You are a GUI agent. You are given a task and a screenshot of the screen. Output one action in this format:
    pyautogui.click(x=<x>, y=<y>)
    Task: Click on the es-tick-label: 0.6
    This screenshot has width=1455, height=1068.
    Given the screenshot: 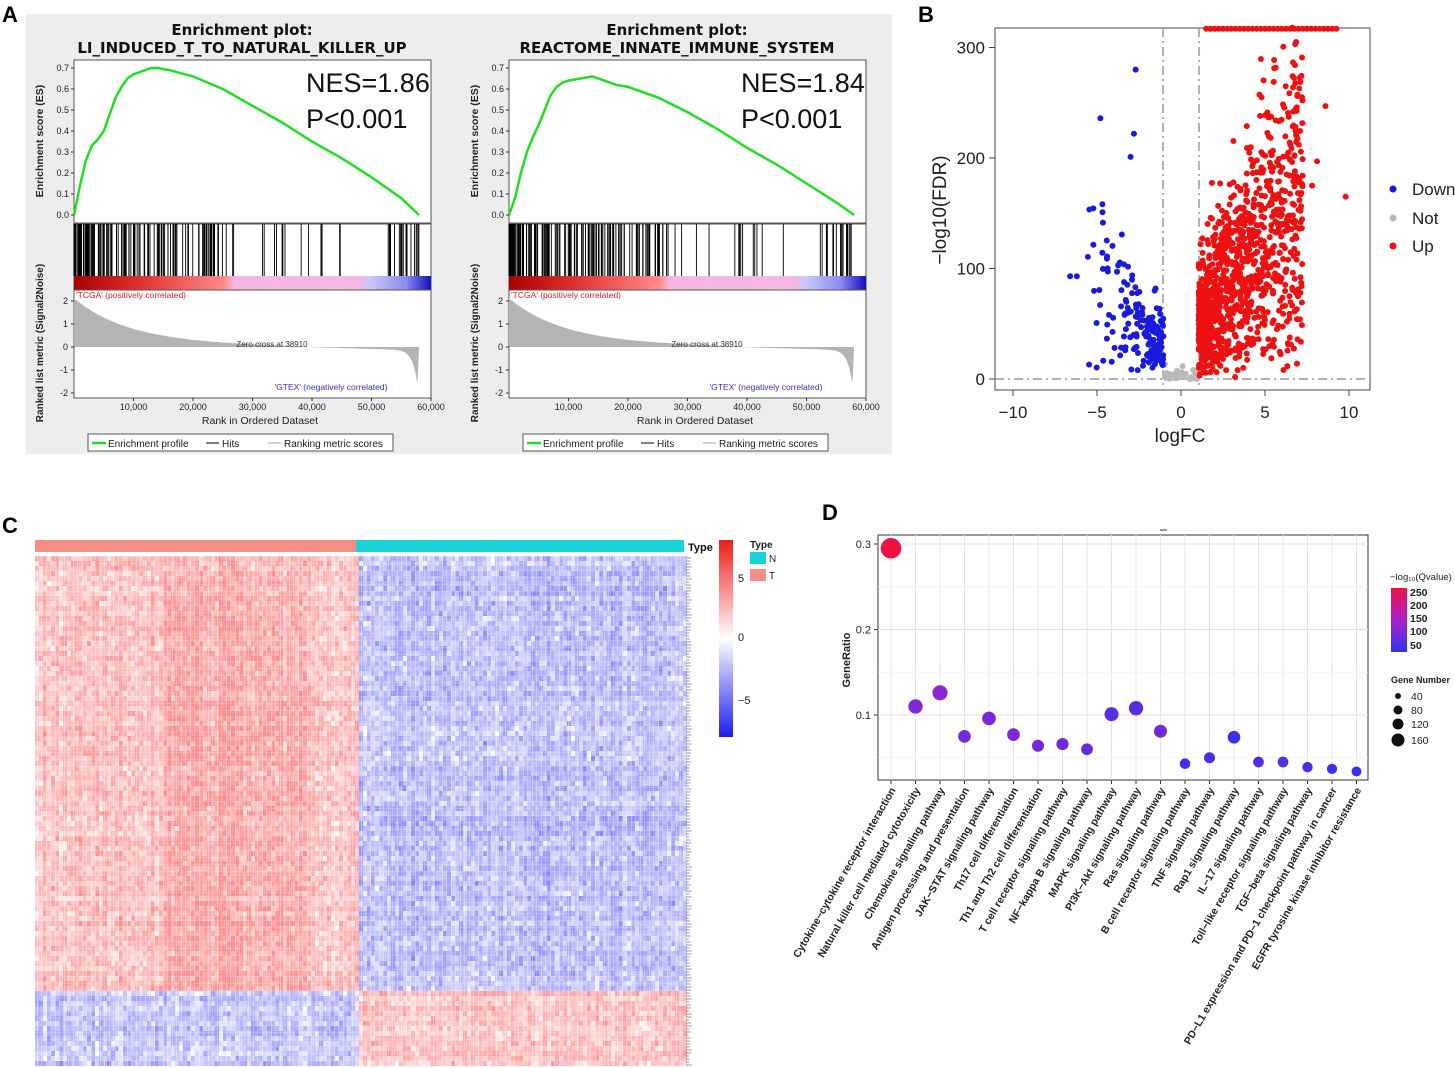 What is the action you would take?
    pyautogui.click(x=62, y=89)
    